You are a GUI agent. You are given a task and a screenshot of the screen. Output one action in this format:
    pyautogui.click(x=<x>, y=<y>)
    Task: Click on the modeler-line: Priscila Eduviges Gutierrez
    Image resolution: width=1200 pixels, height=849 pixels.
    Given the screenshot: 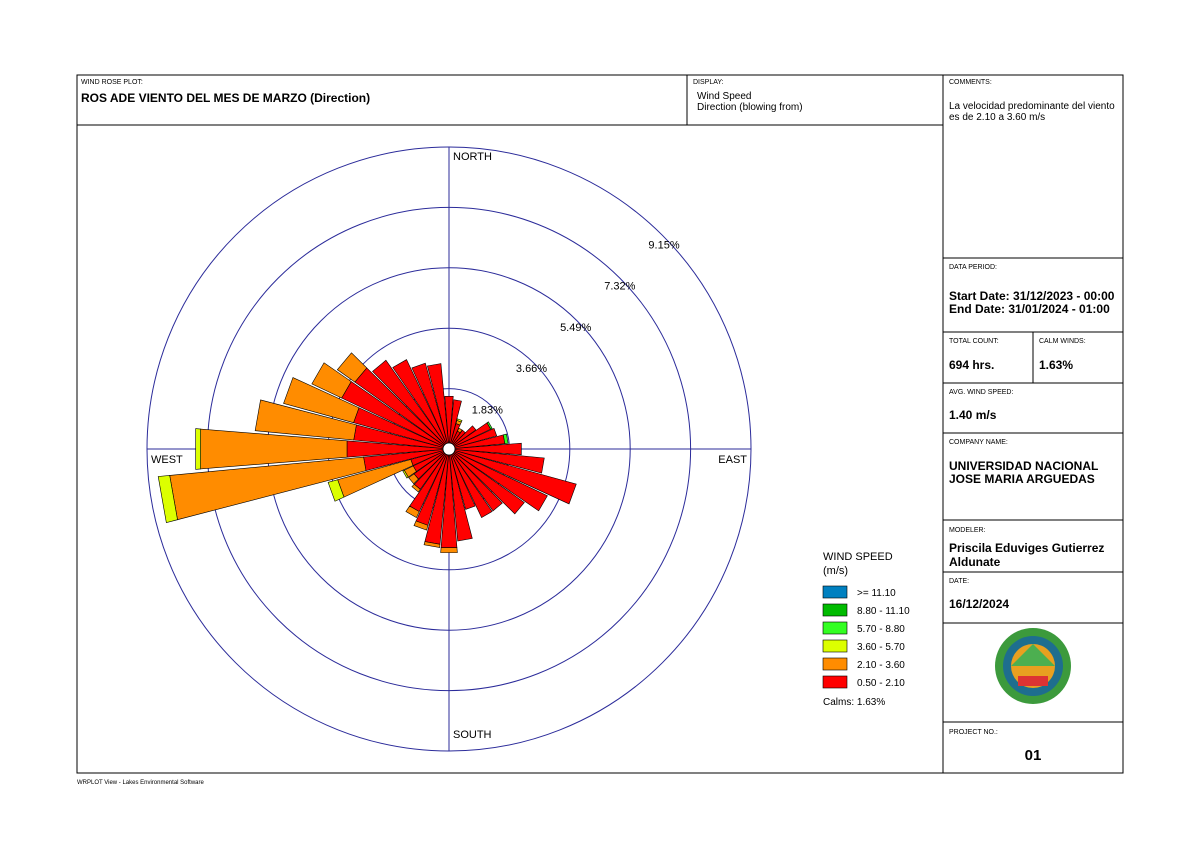 What is the action you would take?
    pyautogui.click(x=1026, y=548)
    